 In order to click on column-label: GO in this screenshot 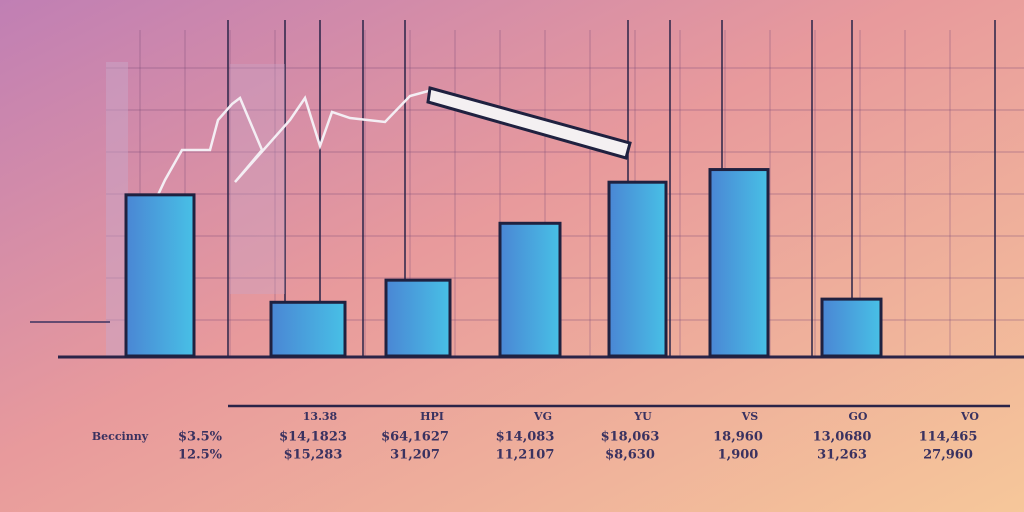, I will do `click(858, 416)`.